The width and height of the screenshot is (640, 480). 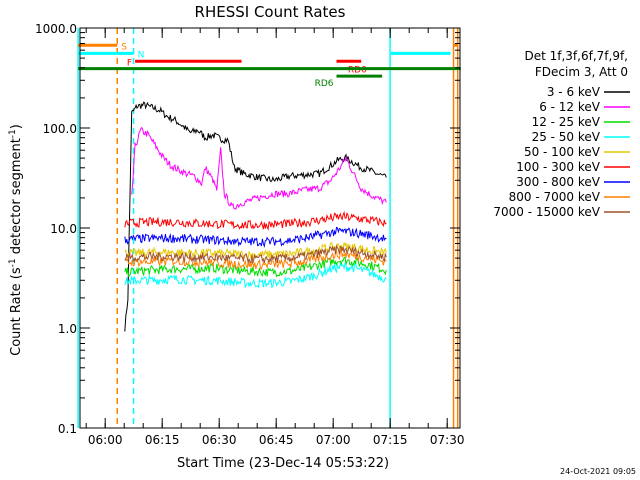 I want to click on legend-header-line-1: Det 1f,3f,6f,7f,9f,, so click(x=576, y=56).